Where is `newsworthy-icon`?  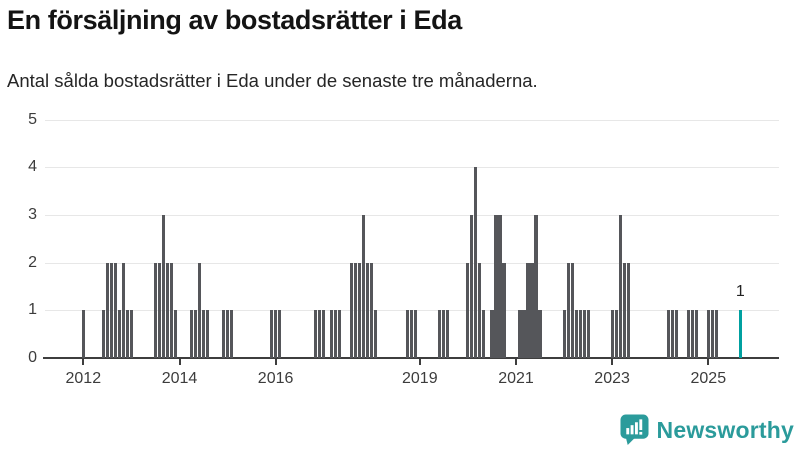 newsworthy-icon is located at coordinates (634, 429).